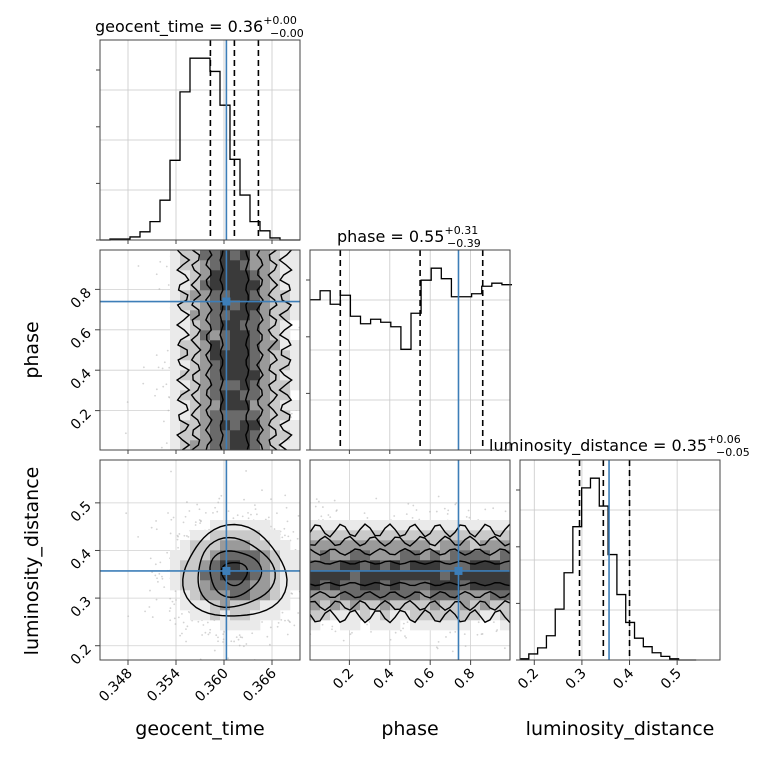  I want to click on title-phase-base: phase = 0.55, so click(390, 236).